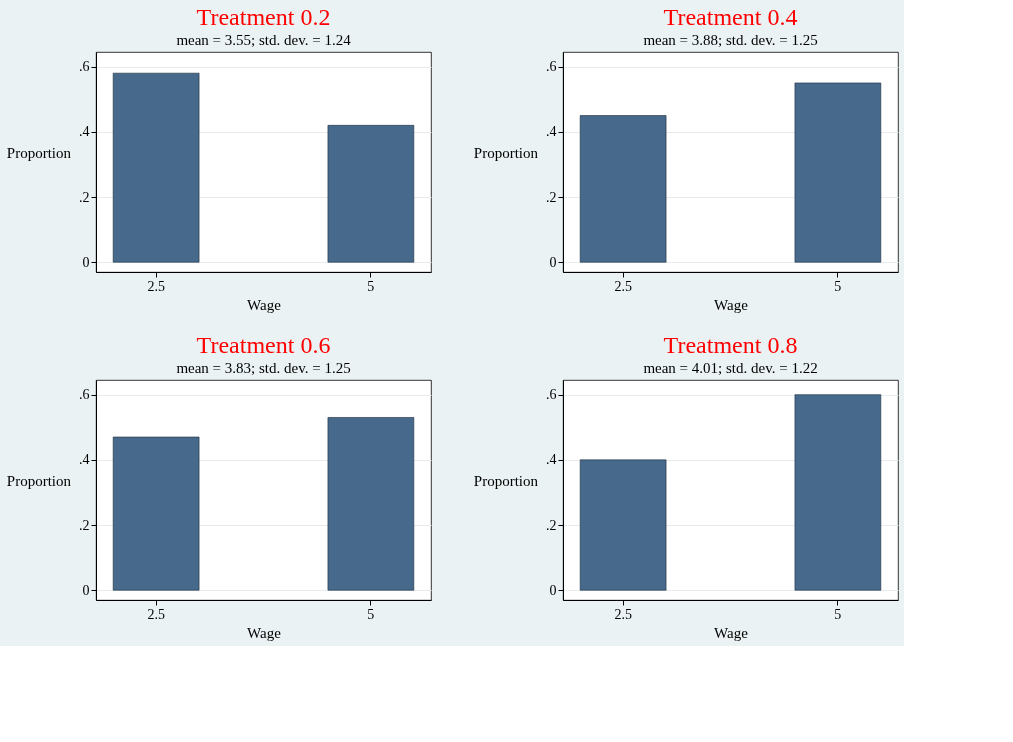 The width and height of the screenshot is (1013, 742). I want to click on chart-title: Treatment 0.2, so click(263, 17).